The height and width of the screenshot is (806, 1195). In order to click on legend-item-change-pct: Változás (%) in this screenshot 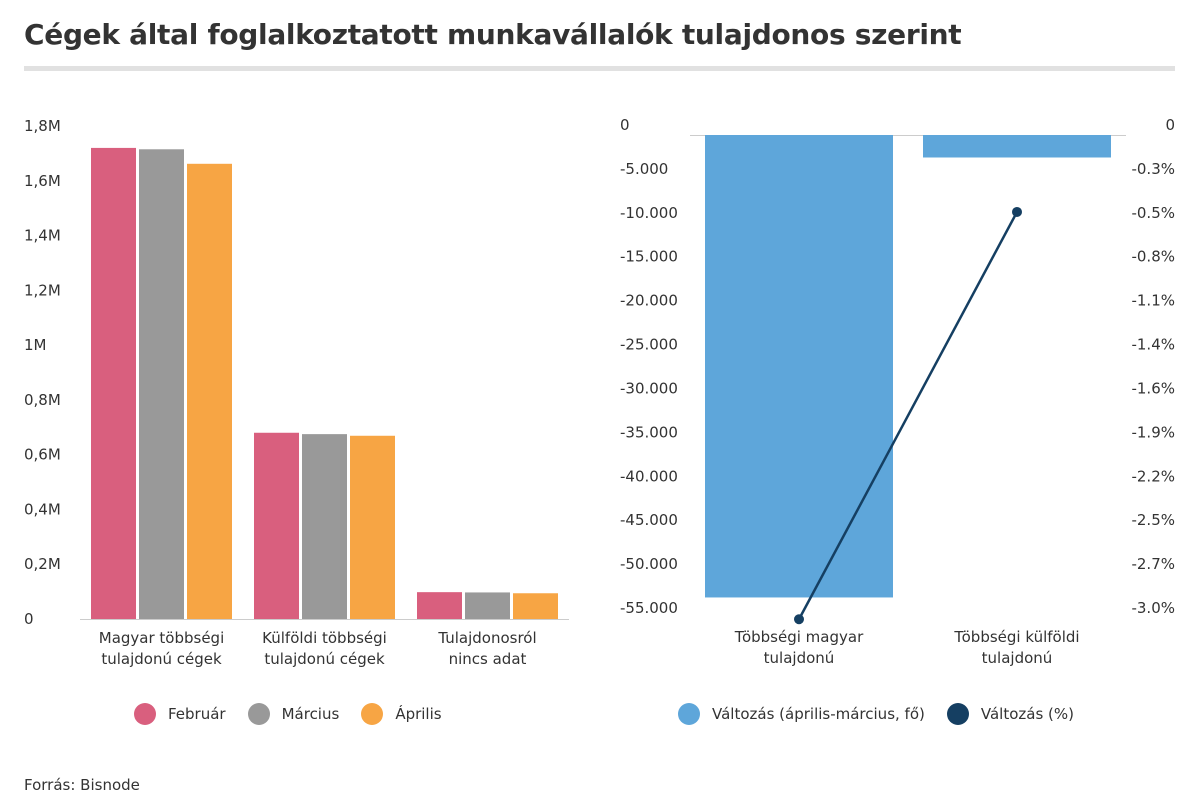, I will do `click(1010, 714)`.